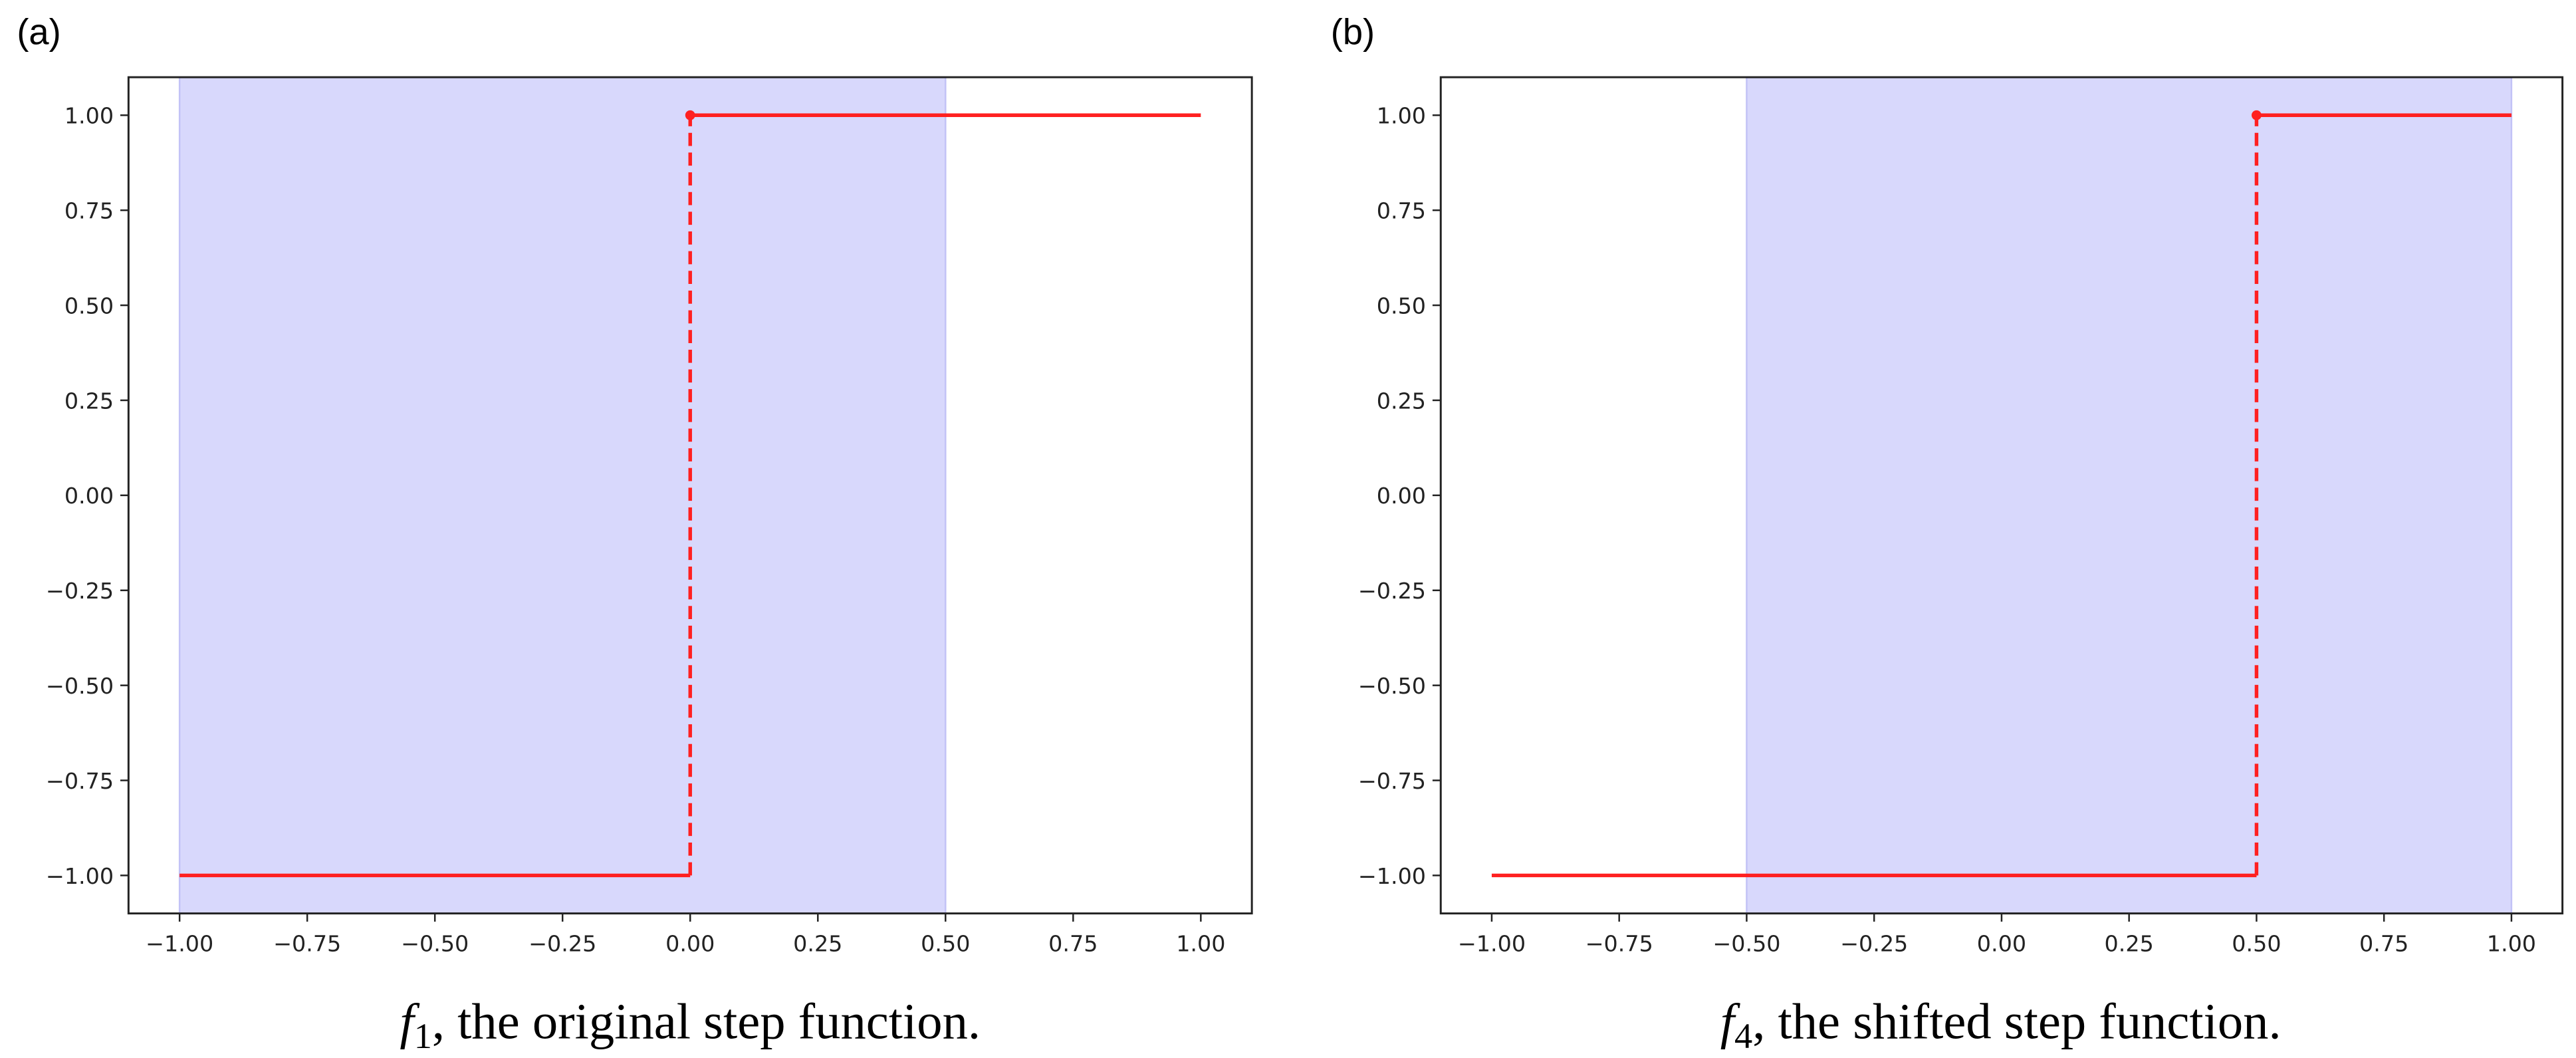 The height and width of the screenshot is (1058, 2576). I want to click on caption: f1, the original step function., so click(690, 1024).